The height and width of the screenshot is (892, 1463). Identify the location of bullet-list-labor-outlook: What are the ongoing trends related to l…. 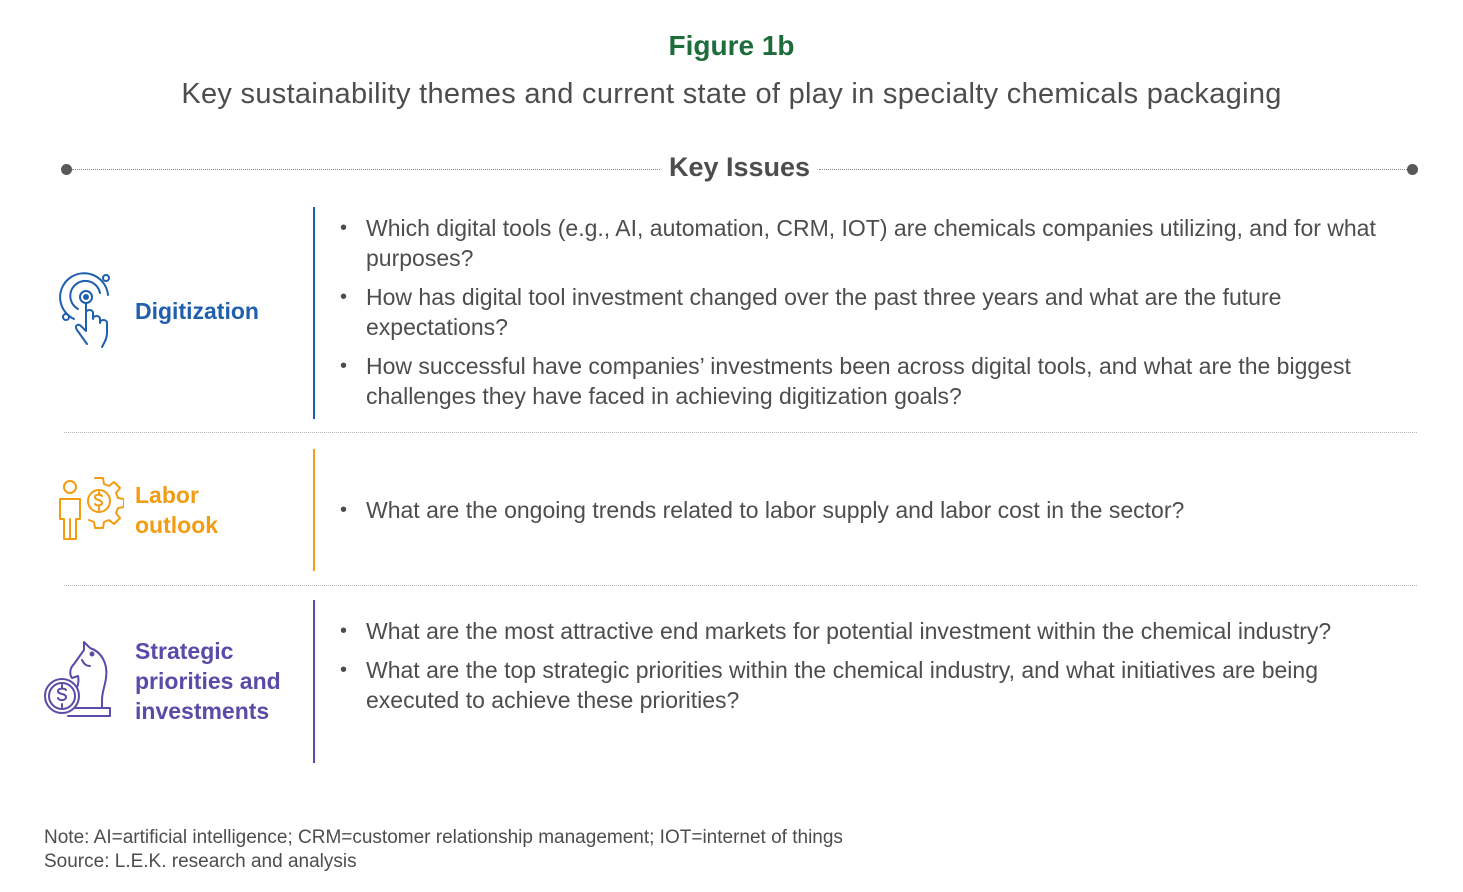
(865, 514).